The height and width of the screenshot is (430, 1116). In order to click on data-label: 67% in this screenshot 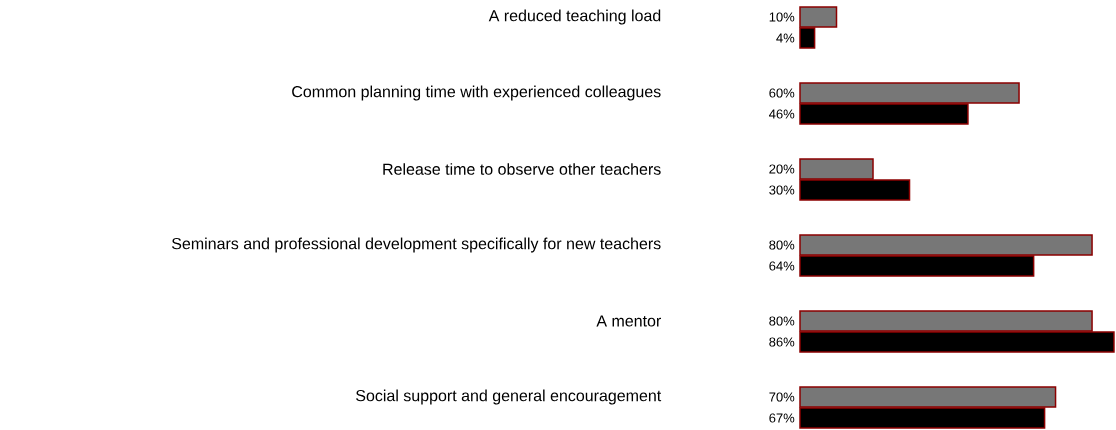, I will do `click(782, 418)`.